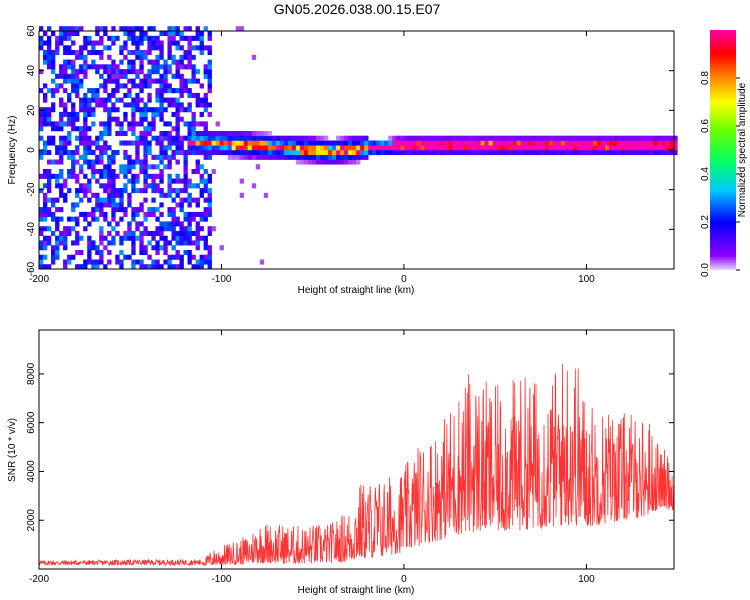 Image resolution: width=750 pixels, height=600 pixels. I want to click on x-tick-label: 0, so click(404, 279).